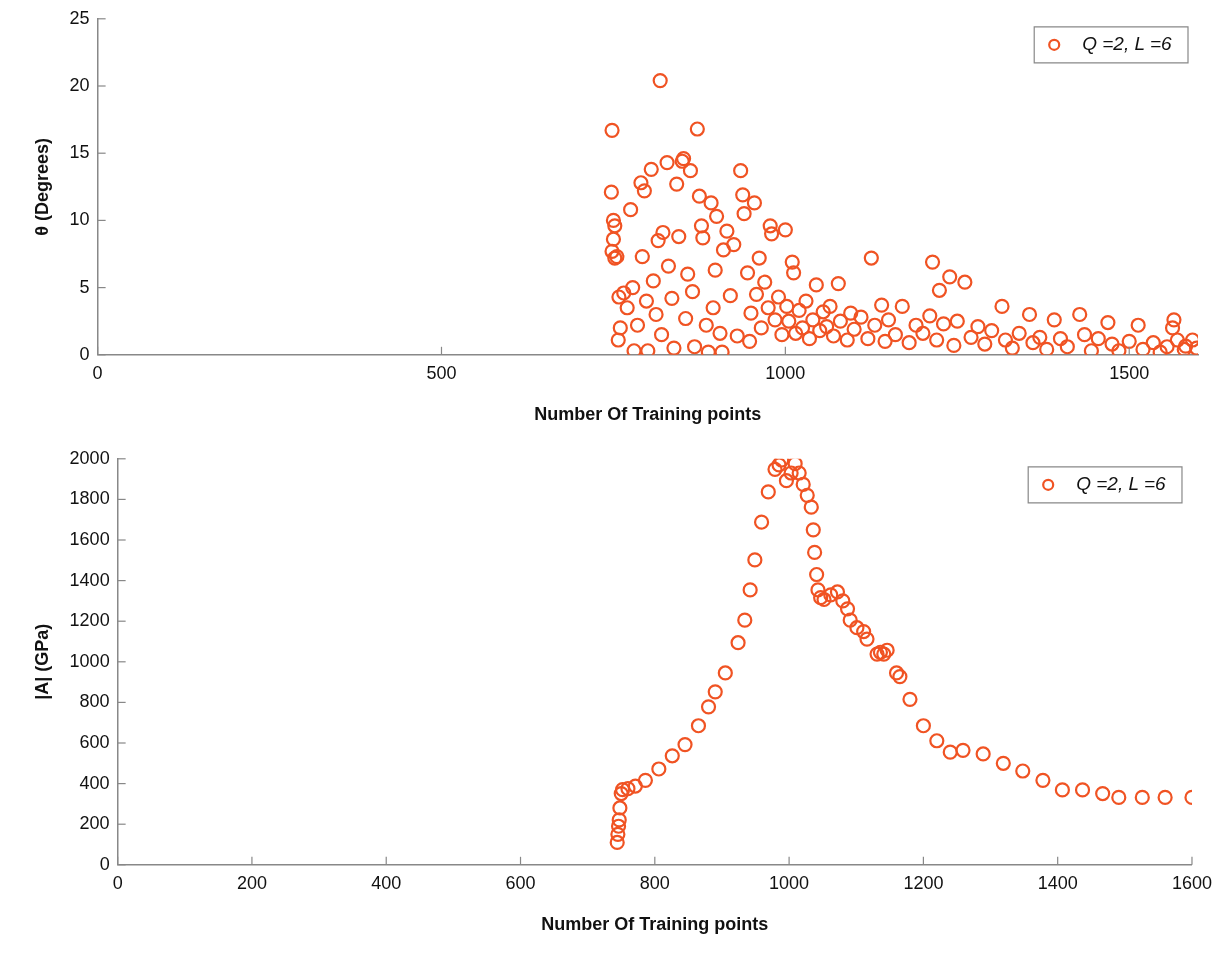 The height and width of the screenshot is (955, 1220). I want to click on x-tick-label: 1600, so click(1191, 882).